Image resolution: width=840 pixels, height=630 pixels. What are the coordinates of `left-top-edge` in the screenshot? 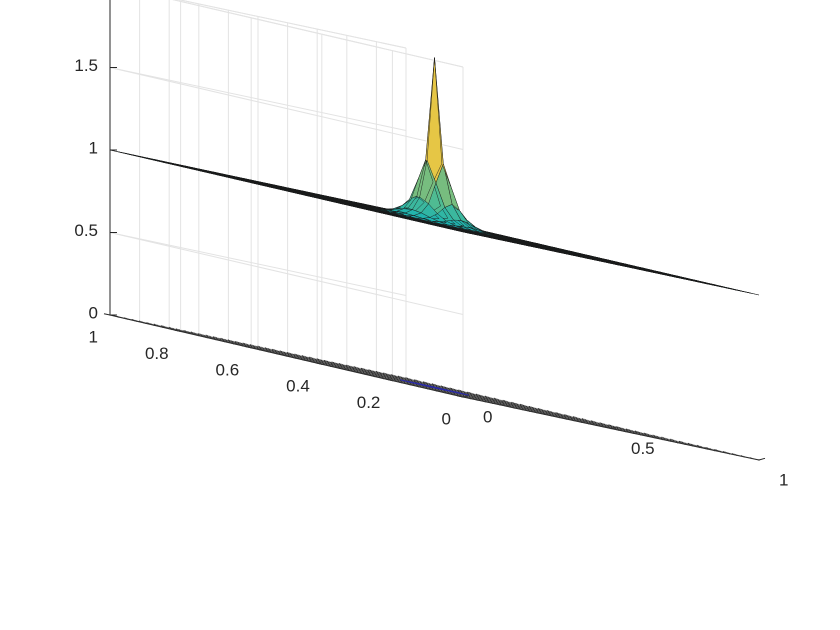 It's located at (318, 34).